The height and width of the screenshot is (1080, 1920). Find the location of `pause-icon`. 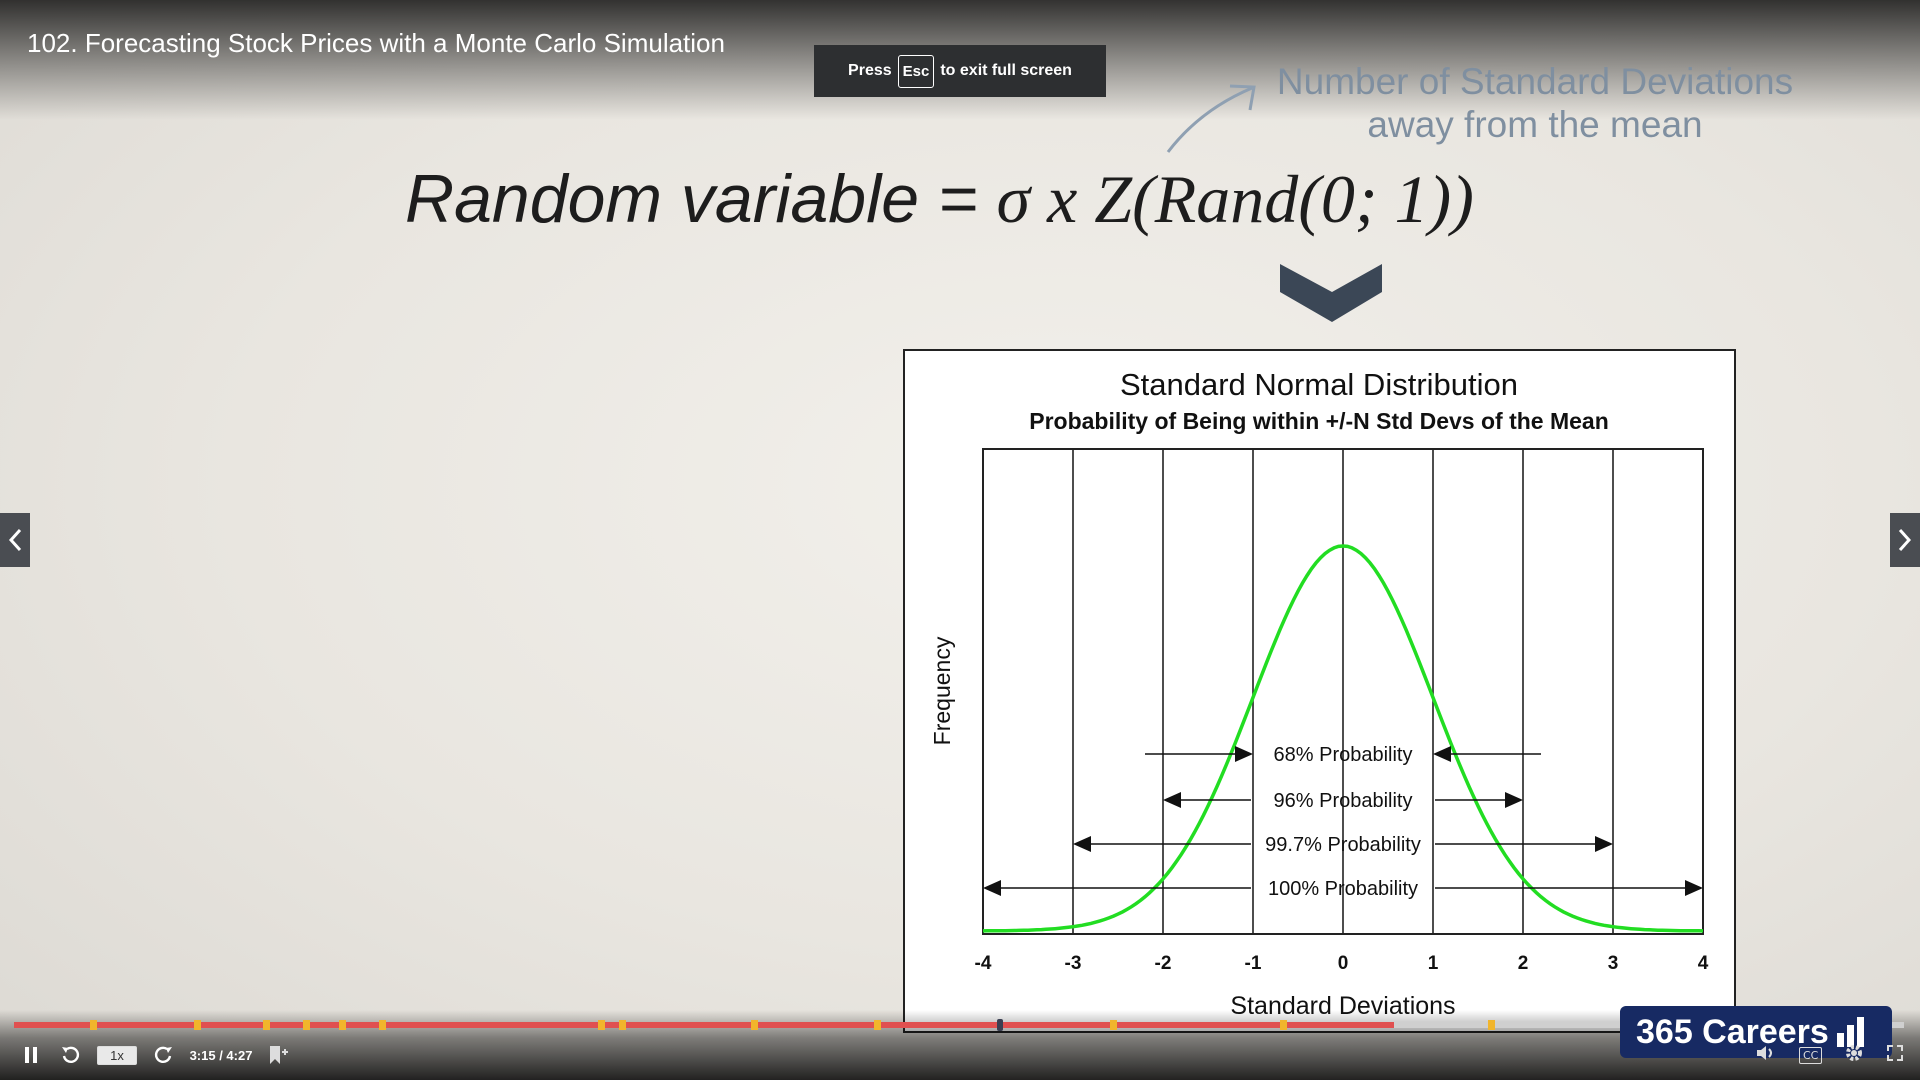

pause-icon is located at coordinates (31, 1055).